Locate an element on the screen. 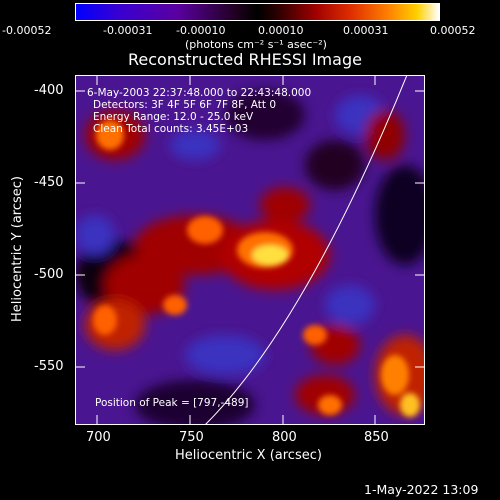 This screenshot has width=500, height=500. colorbar-tick: 0.00031 is located at coordinates (366, 30).